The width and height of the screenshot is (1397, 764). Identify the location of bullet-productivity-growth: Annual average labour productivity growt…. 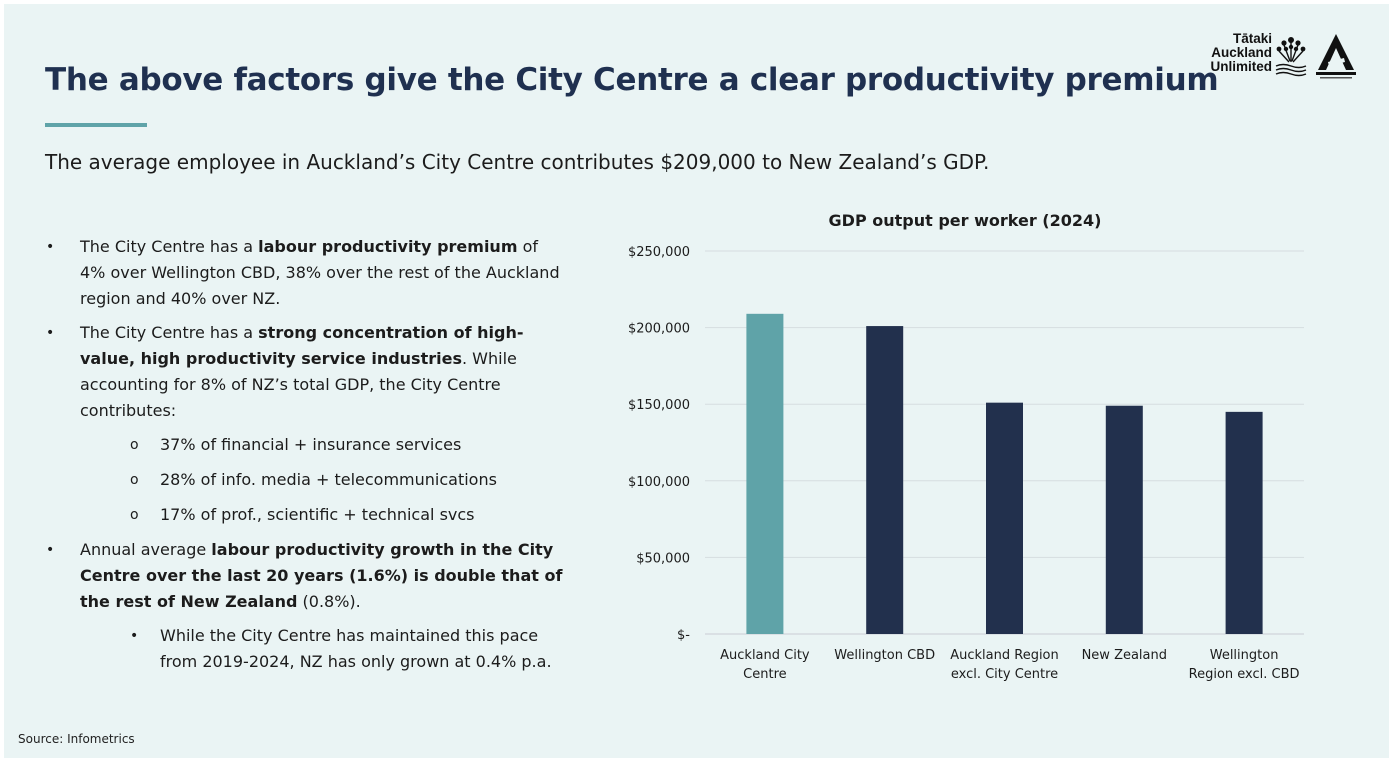
(304, 576).